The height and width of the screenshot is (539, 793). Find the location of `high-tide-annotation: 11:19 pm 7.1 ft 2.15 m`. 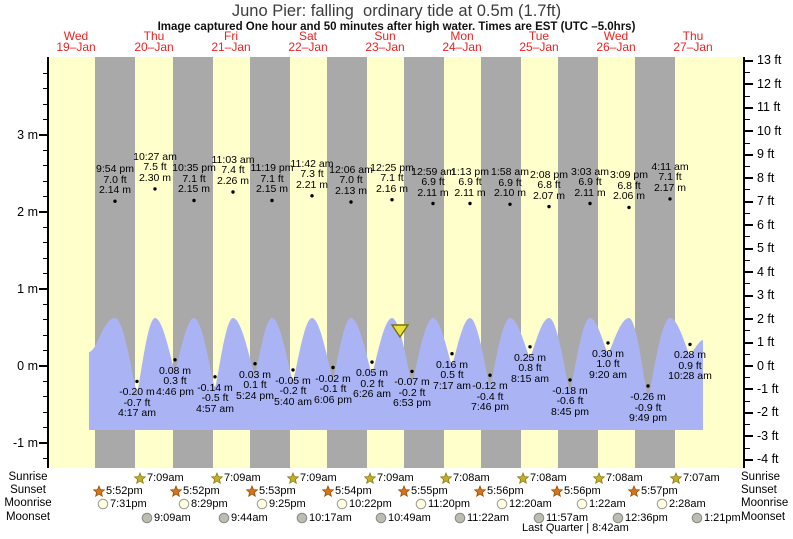

high-tide-annotation: 11:19 pm 7.1 ft 2.15 m is located at coordinates (272, 179).